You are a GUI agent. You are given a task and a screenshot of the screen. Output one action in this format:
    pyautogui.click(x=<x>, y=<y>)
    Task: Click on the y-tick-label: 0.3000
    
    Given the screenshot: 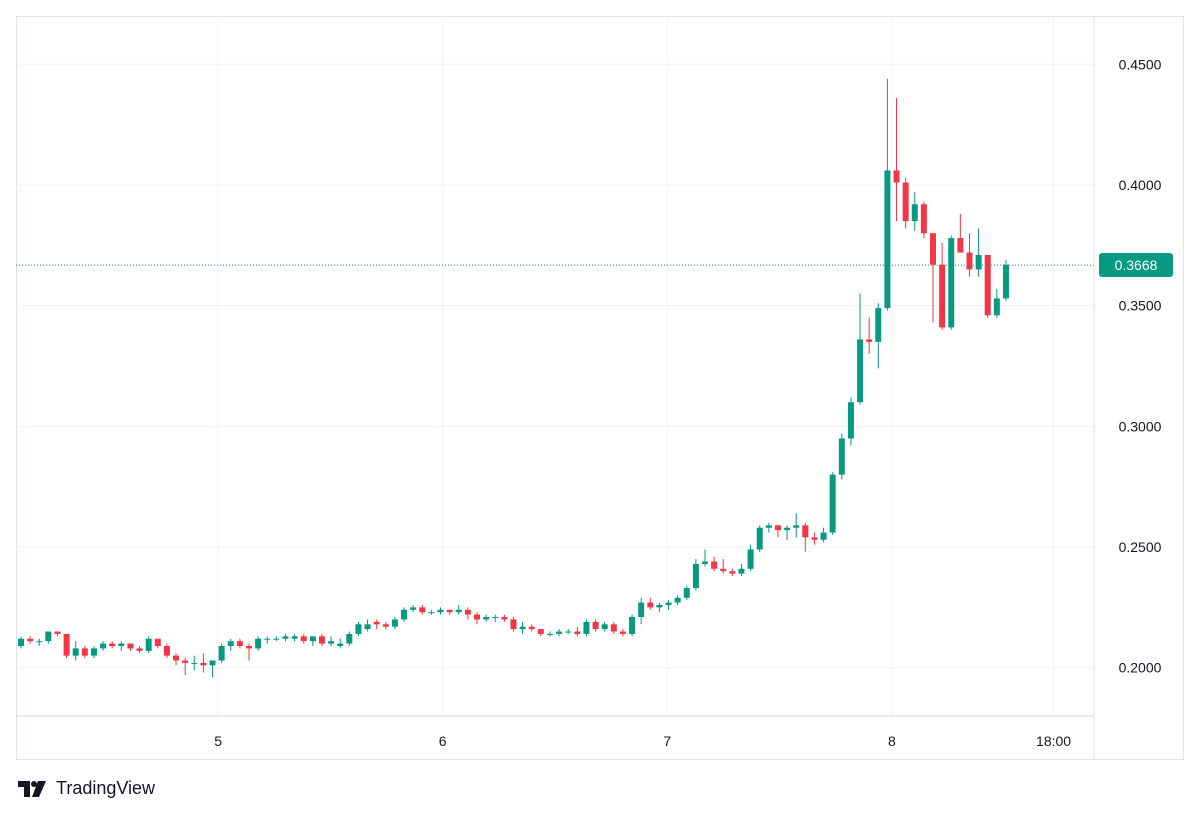 What is the action you would take?
    pyautogui.click(x=1140, y=426)
    